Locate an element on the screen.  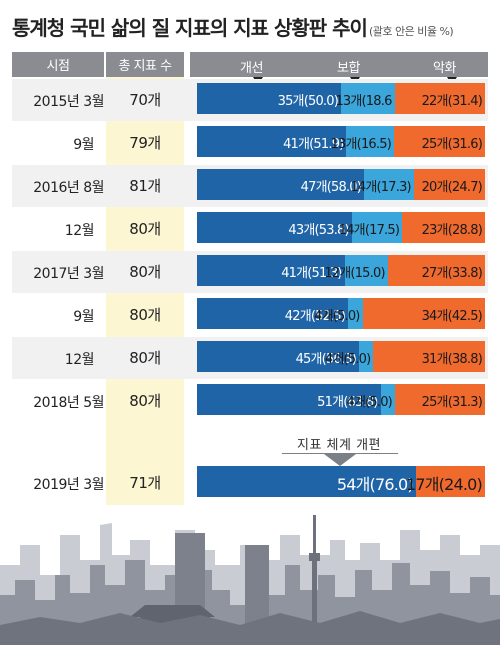
bar-segment-hold: 13개(16.5) is located at coordinates (362, 141).